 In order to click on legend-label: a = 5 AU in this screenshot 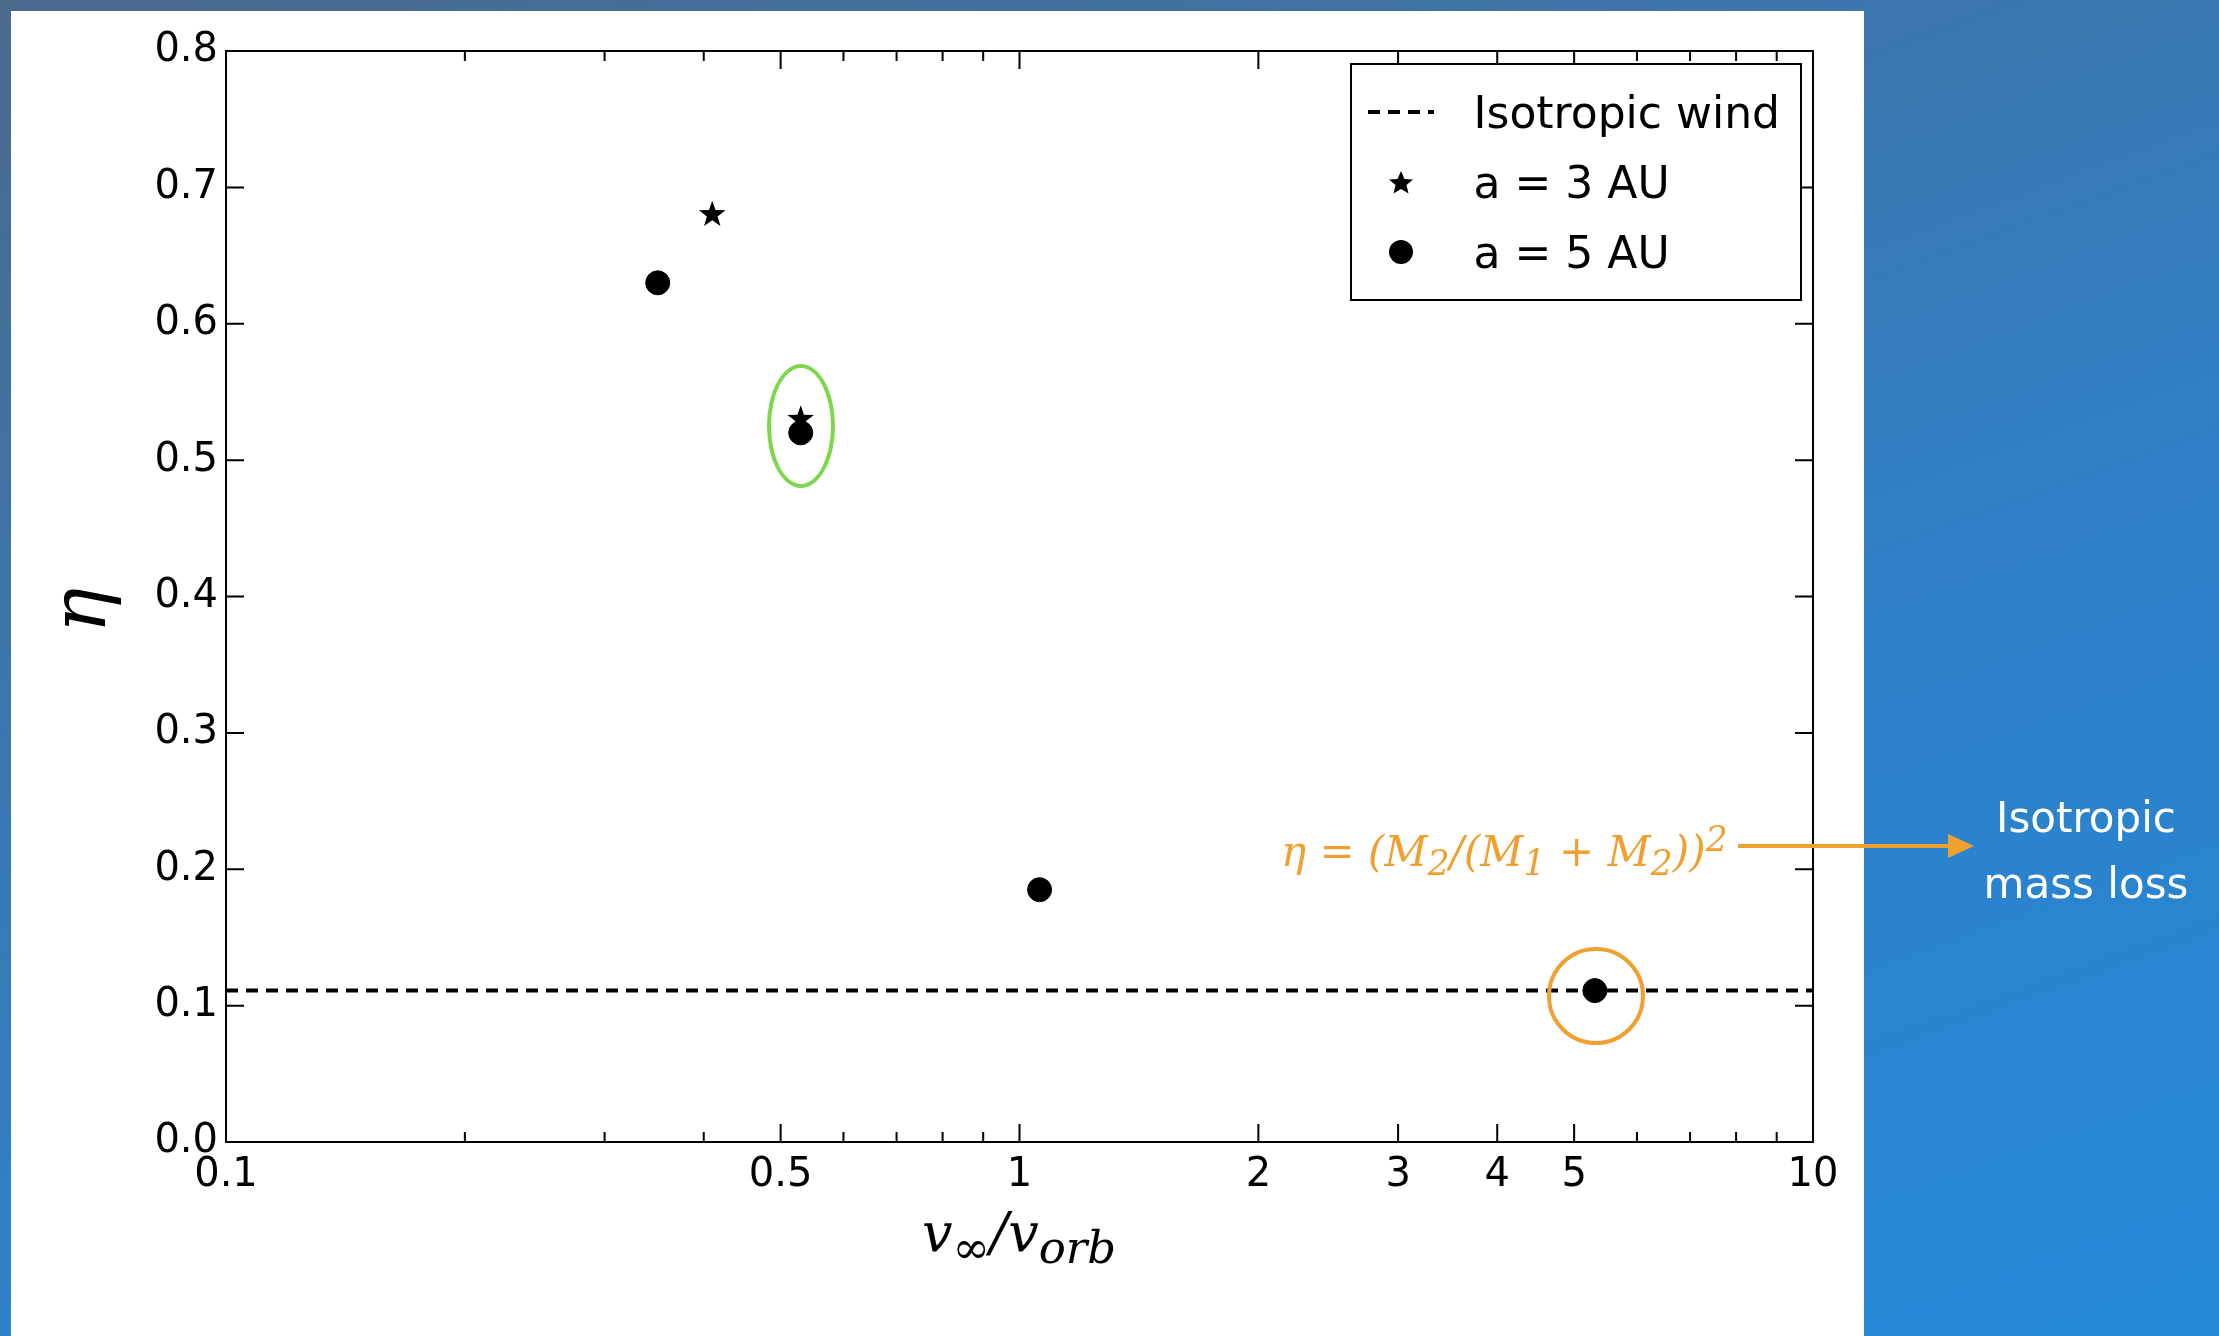, I will do `click(1571, 252)`.